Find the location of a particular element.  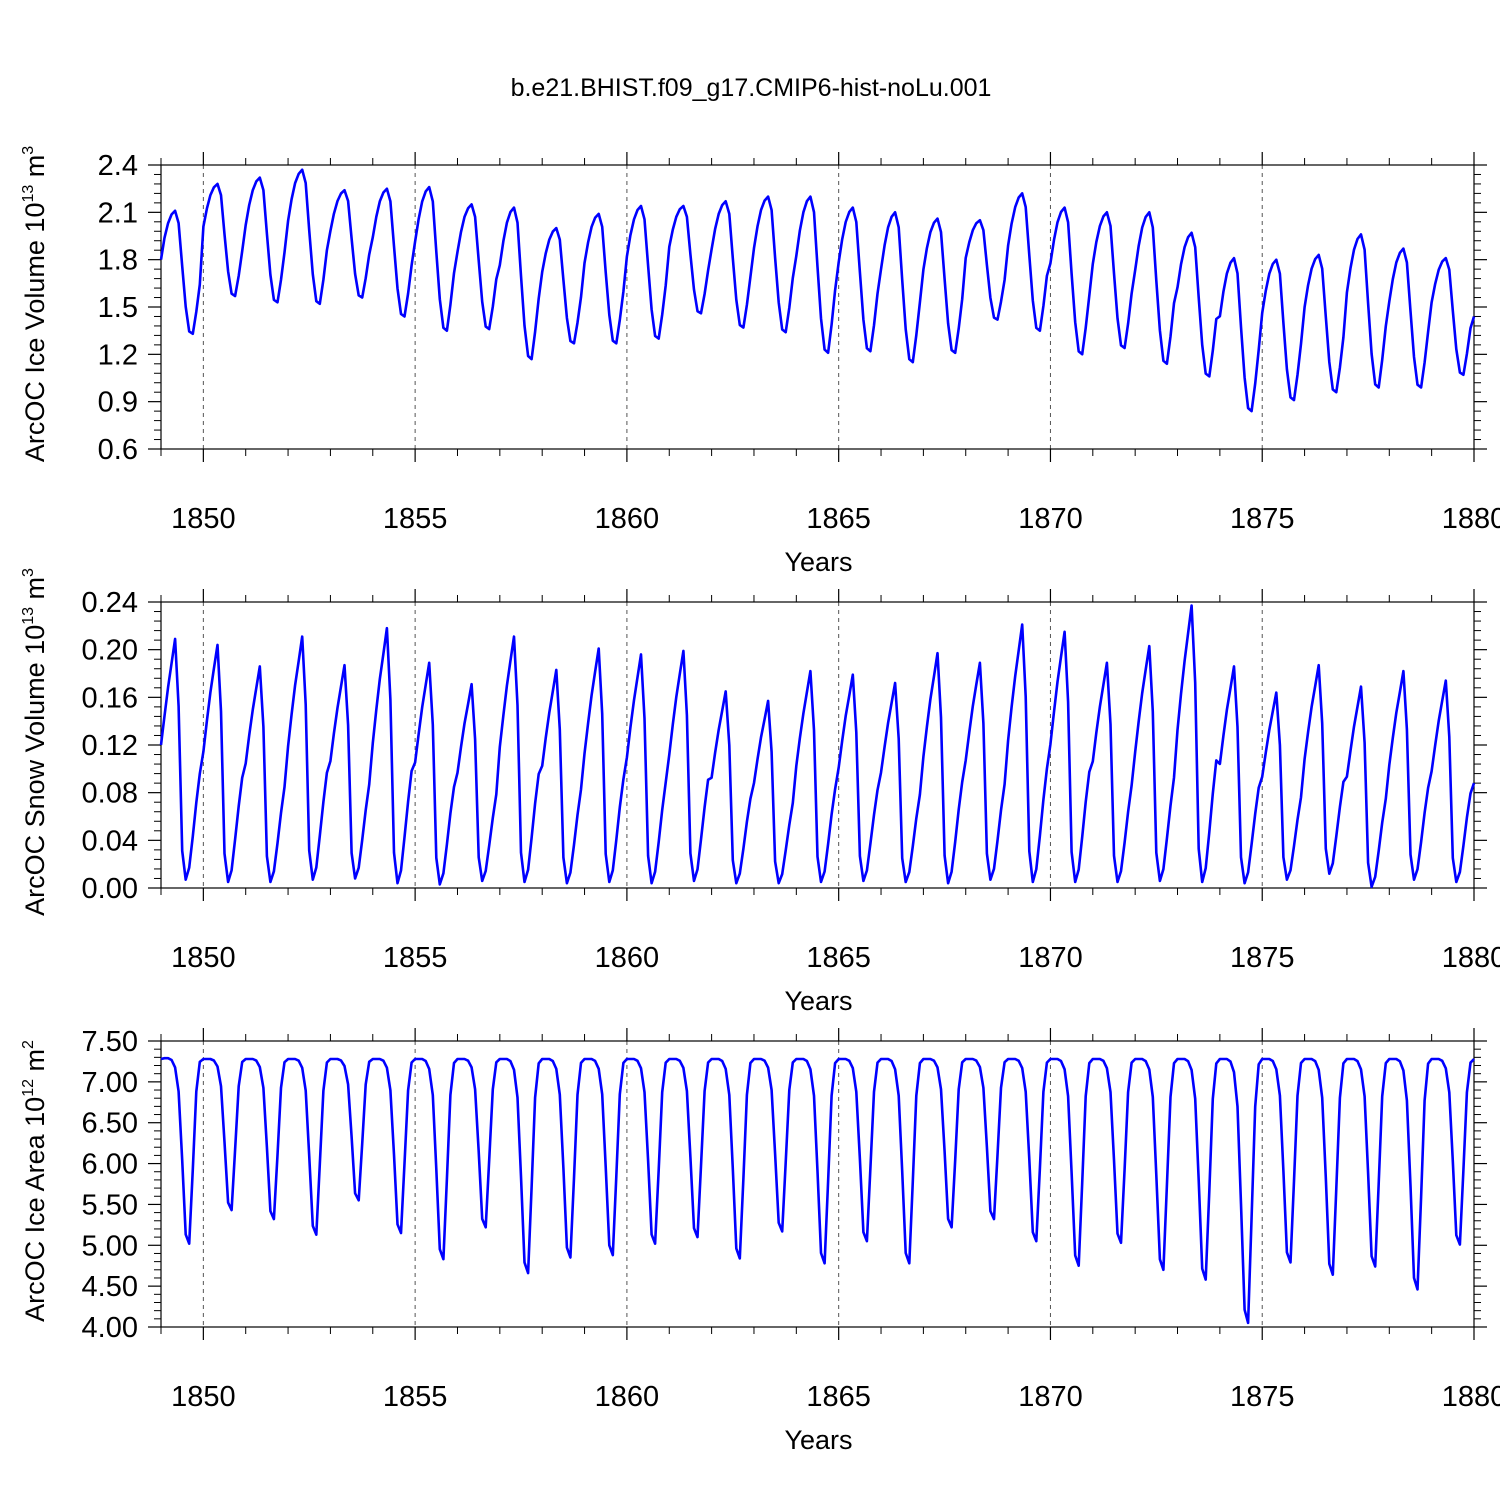

y-axis-title-exponent: 12 is located at coordinates (28, 1088).